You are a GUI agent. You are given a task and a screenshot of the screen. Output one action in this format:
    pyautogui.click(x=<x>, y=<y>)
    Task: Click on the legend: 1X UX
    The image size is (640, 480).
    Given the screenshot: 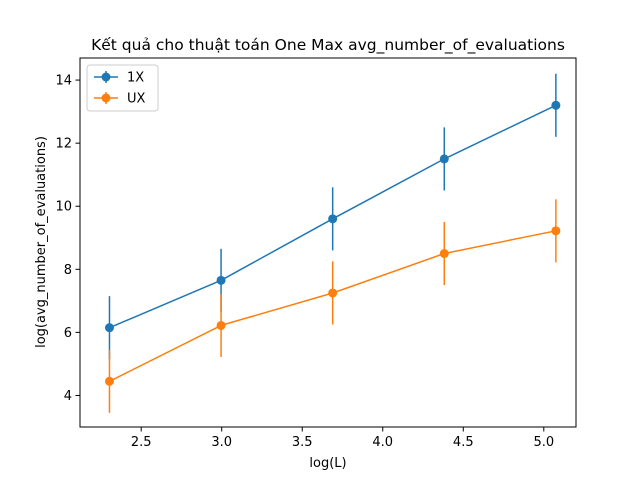 What is the action you would take?
    pyautogui.click(x=122, y=88)
    